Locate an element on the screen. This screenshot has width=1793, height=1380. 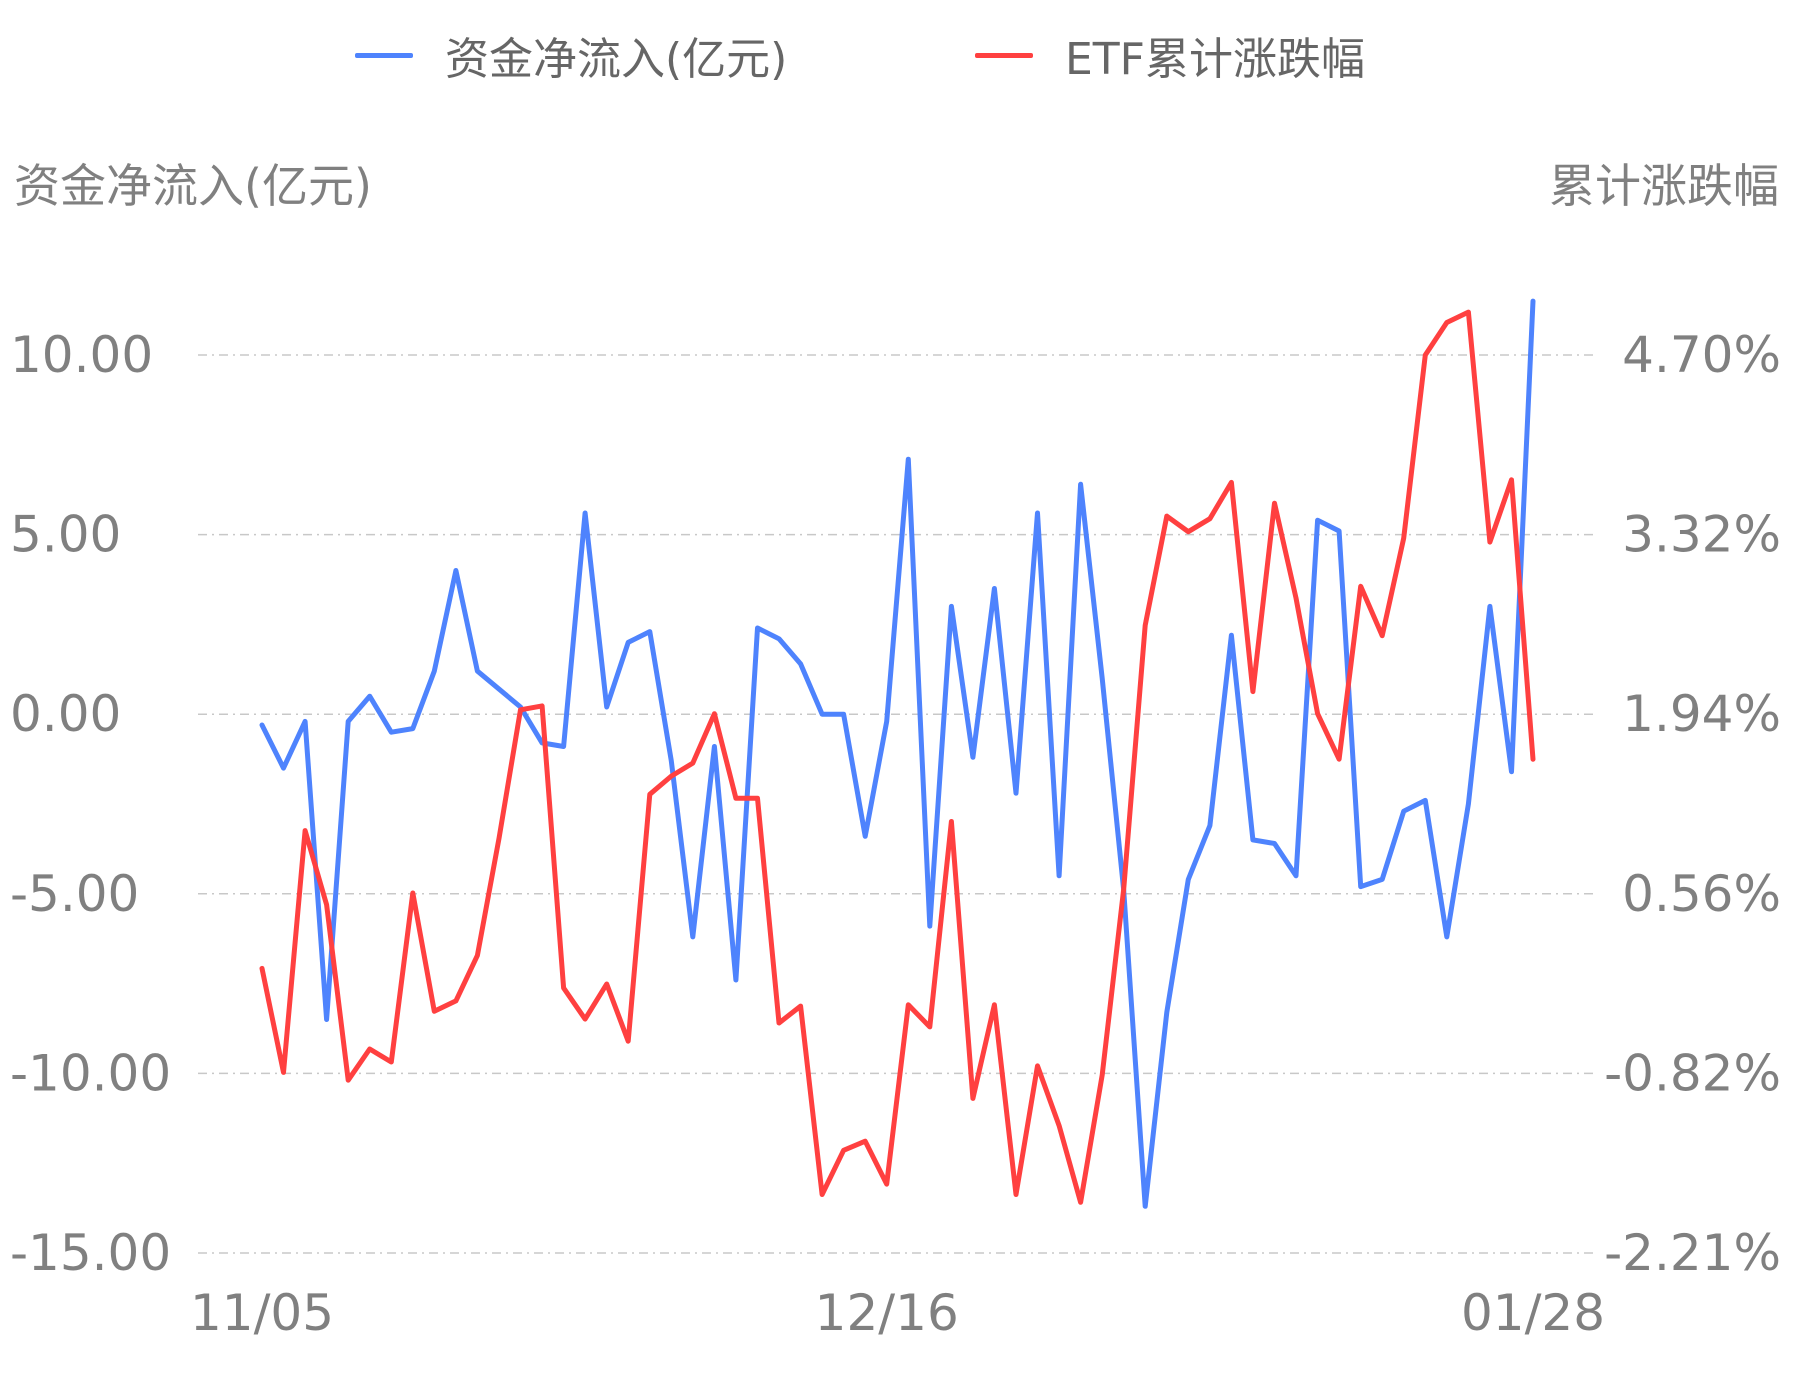
legend-item-etf-return: ETF累计涨跌幅 is located at coordinates (1170, 55).